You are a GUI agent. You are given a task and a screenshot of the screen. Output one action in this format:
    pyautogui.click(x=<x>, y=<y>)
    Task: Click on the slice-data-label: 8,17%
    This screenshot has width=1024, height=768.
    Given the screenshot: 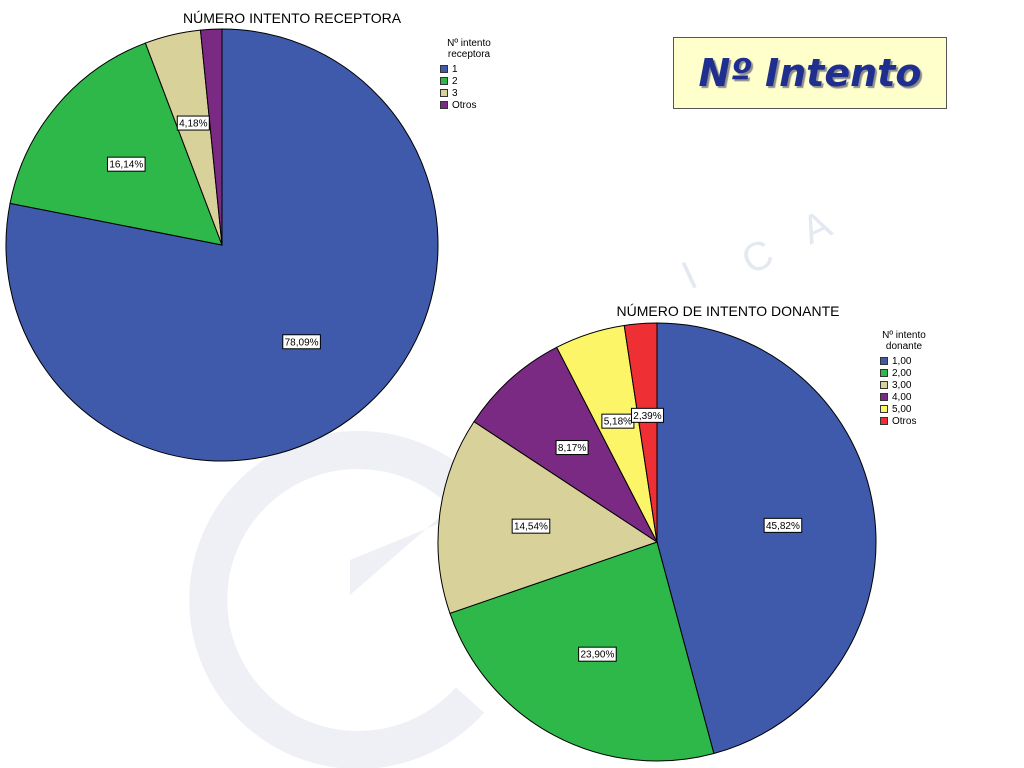 What is the action you would take?
    pyautogui.click(x=572, y=448)
    